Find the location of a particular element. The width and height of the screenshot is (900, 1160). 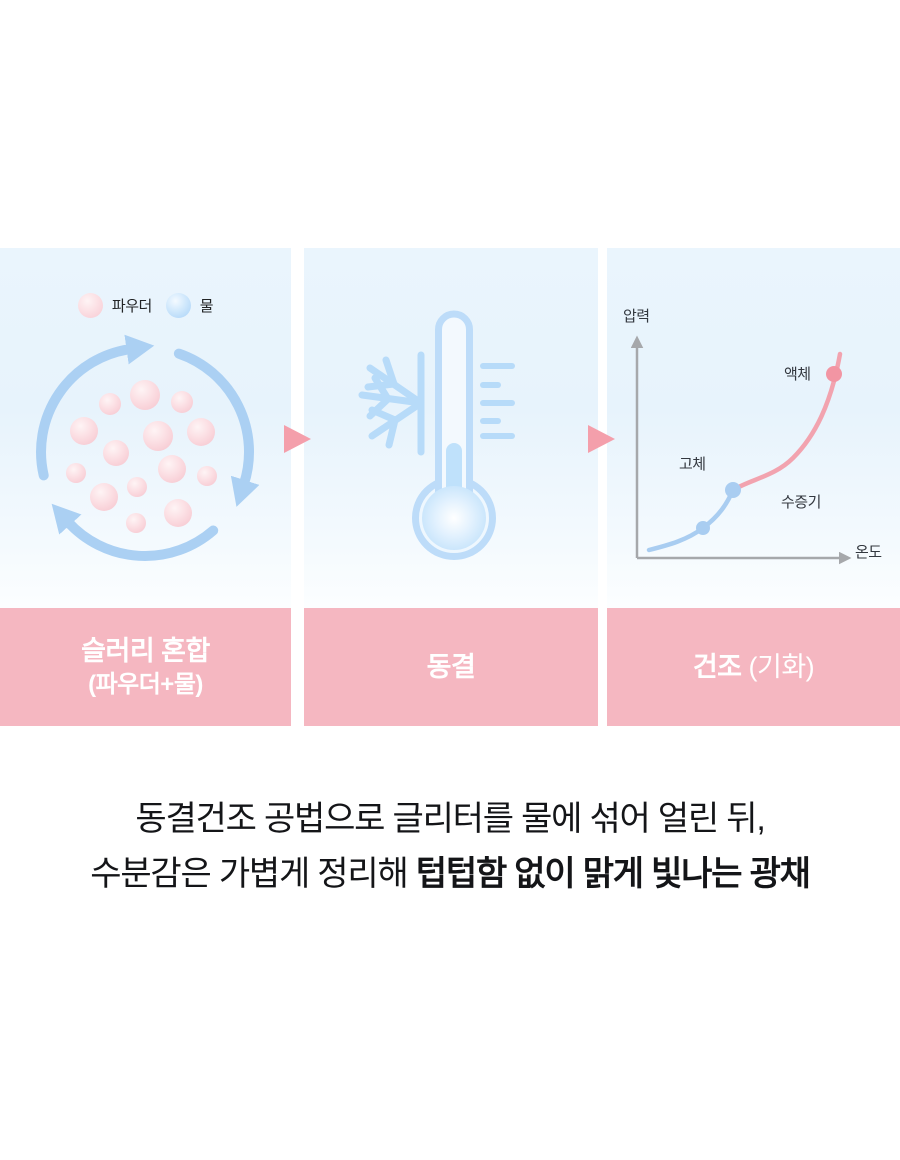

chart-axes is located at coordinates (741, 450).